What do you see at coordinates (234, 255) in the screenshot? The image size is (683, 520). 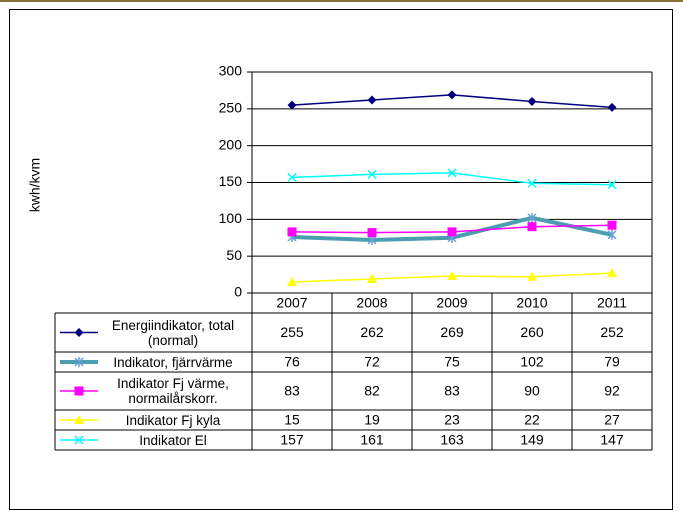 I see `y-tick-label: 50` at bounding box center [234, 255].